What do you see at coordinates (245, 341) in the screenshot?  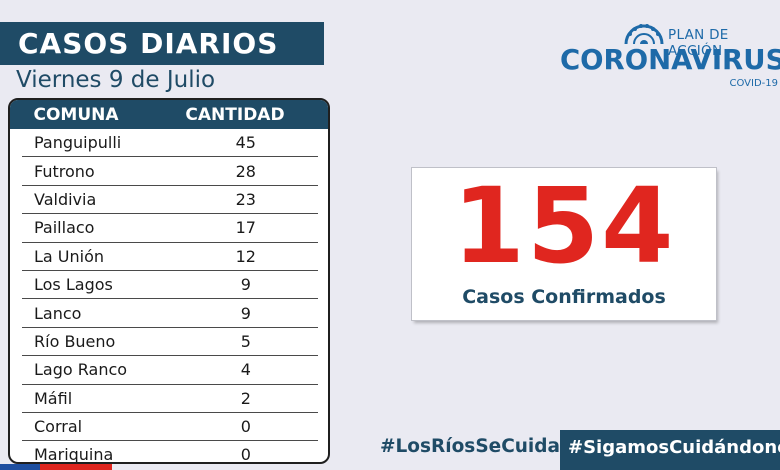 I see `cantidad-cell: 5` at bounding box center [245, 341].